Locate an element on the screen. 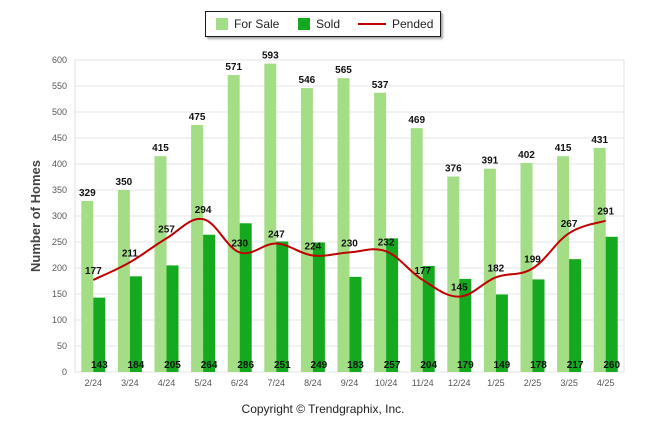  x-tick-label: 5/24 is located at coordinates (203, 383).